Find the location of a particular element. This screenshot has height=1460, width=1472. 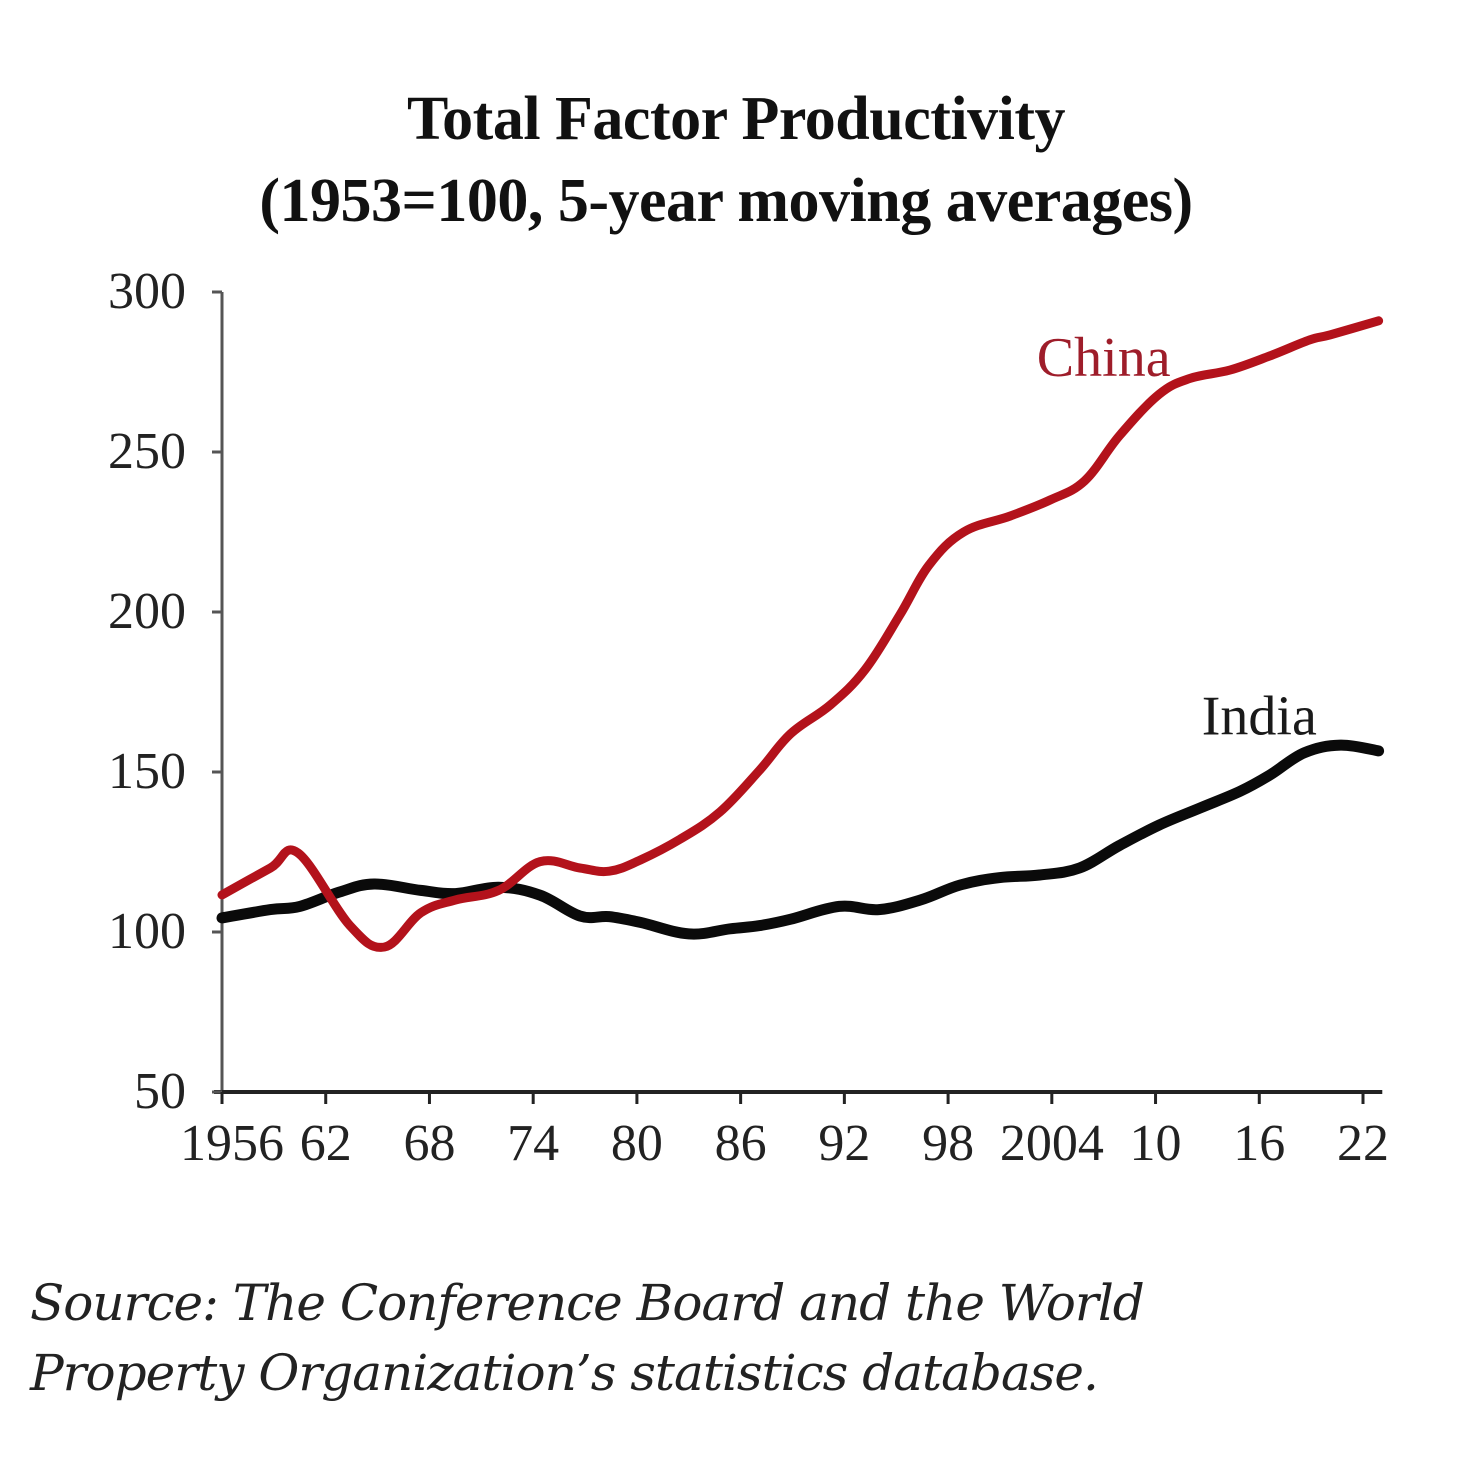

series-labels: China India is located at coordinates (1177, 537).